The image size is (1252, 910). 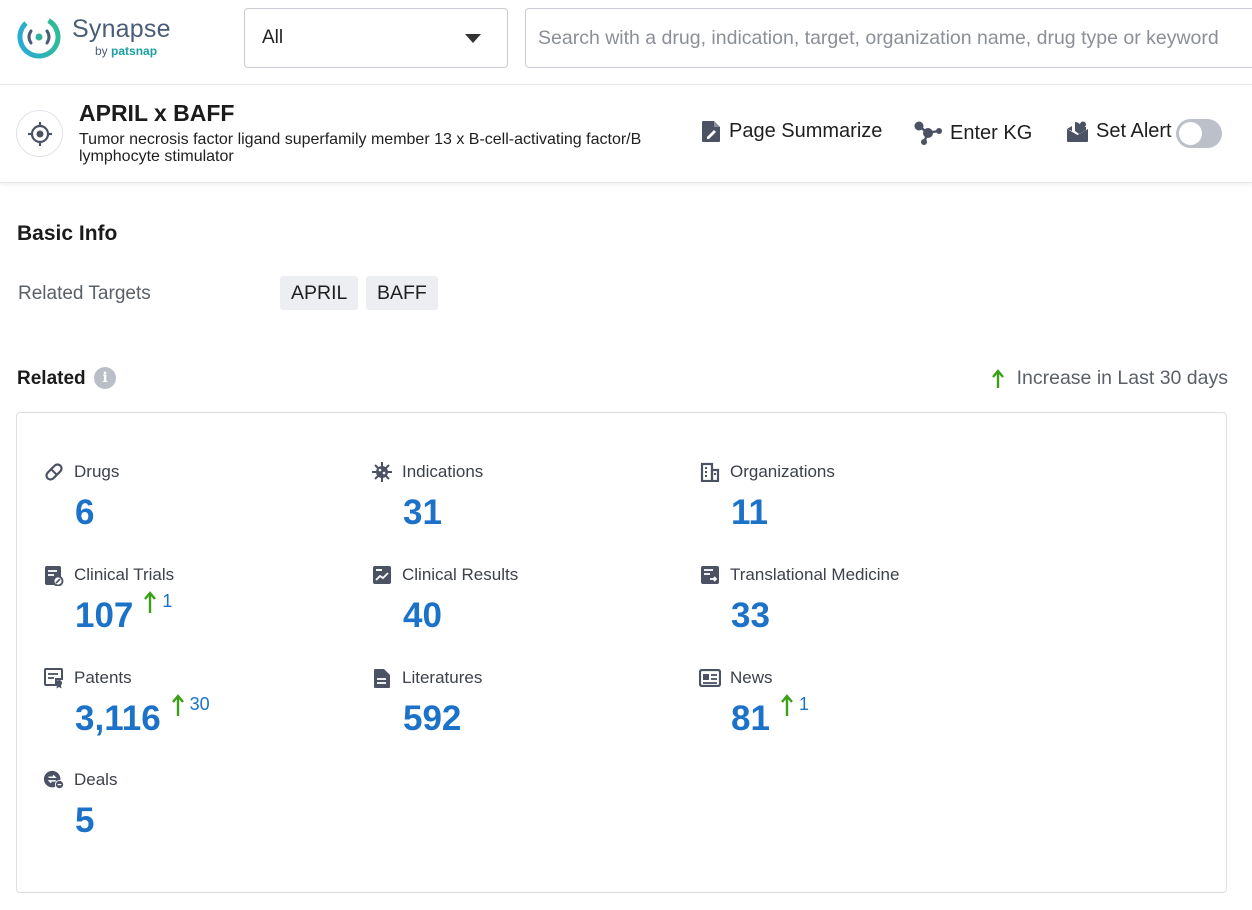 I want to click on translational-icon, so click(x=710, y=575).